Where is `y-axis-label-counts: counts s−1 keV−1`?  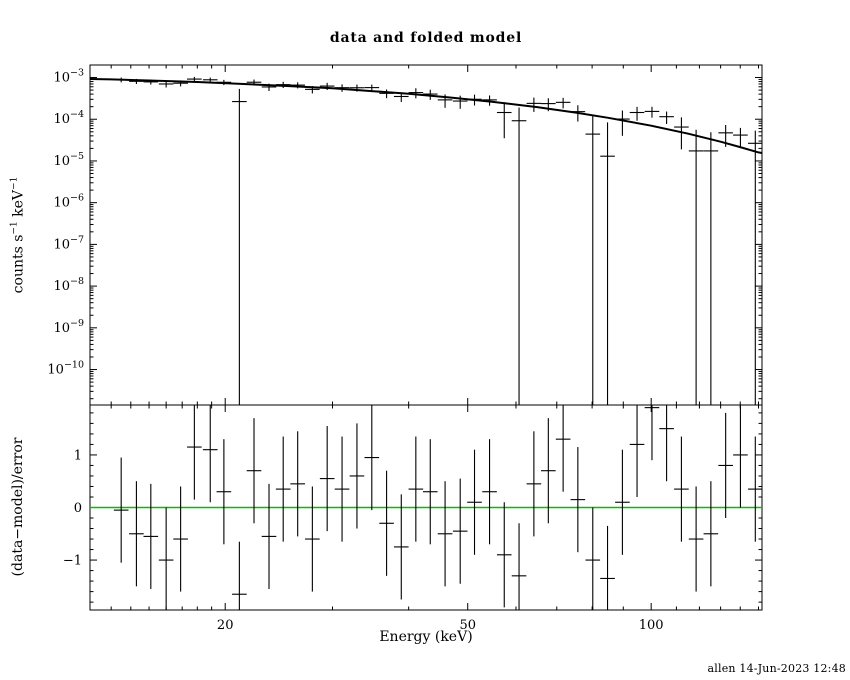
y-axis-label-counts: counts s−1 keV−1 is located at coordinates (18, 235).